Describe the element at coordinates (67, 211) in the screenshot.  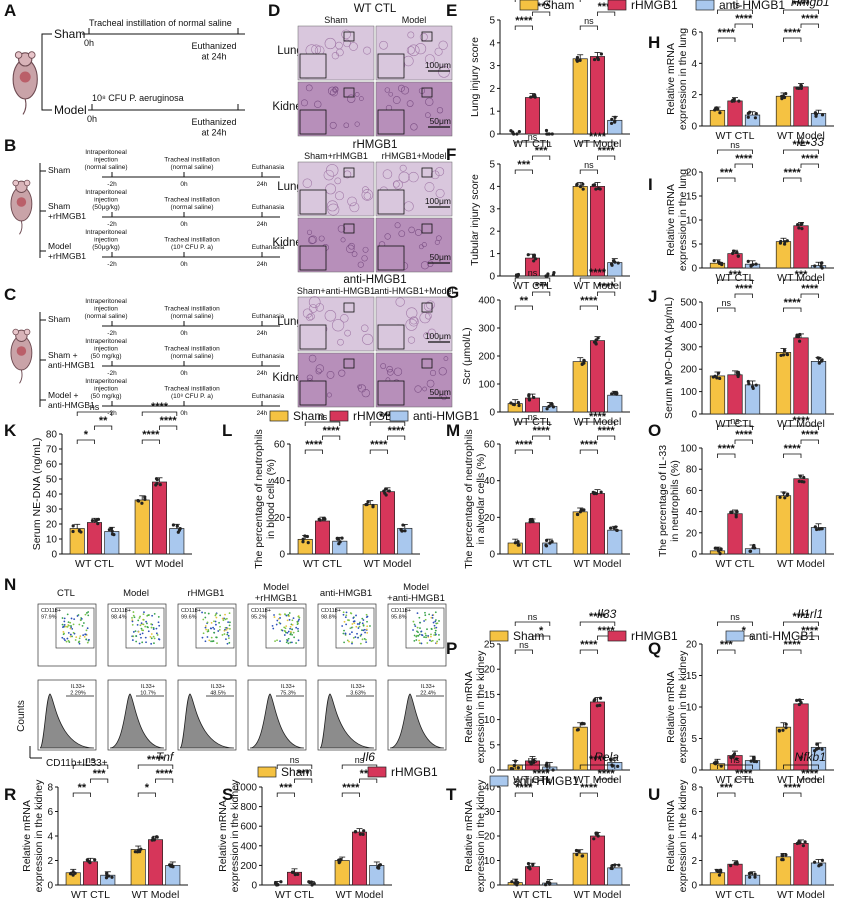
I see `group-label: Sham +rHMGB1` at that location.